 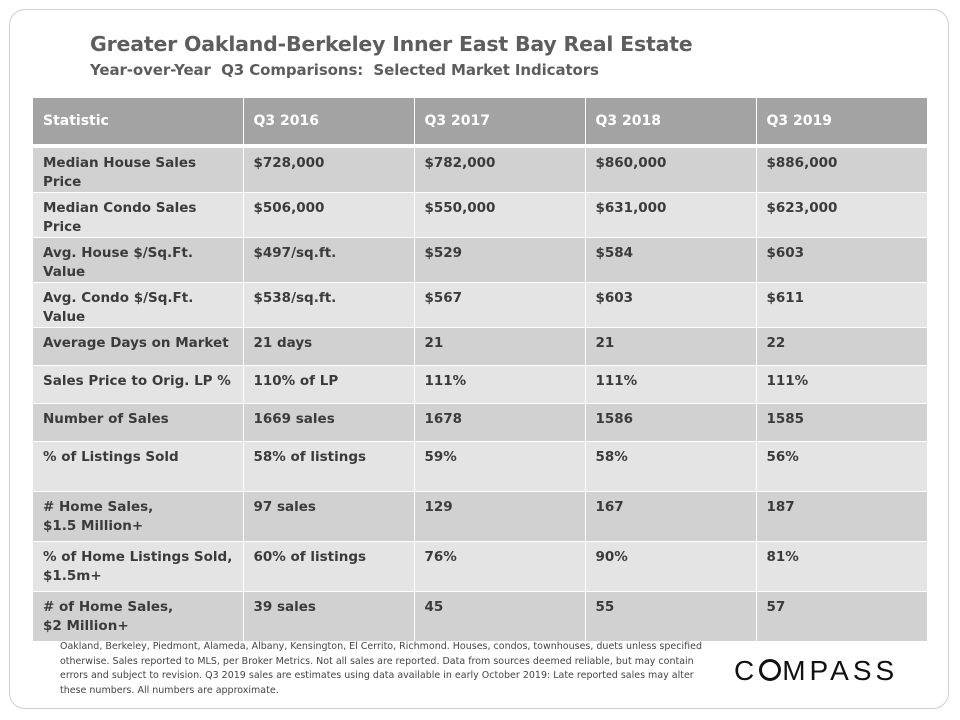 What do you see at coordinates (138, 169) in the screenshot?
I see `row-label: Median House Sales Price` at bounding box center [138, 169].